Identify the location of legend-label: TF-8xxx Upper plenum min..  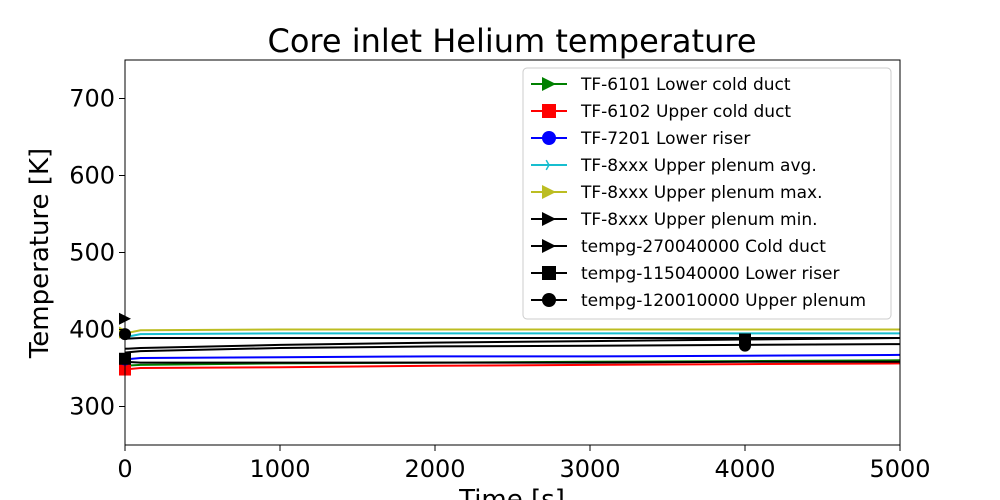
(699, 220).